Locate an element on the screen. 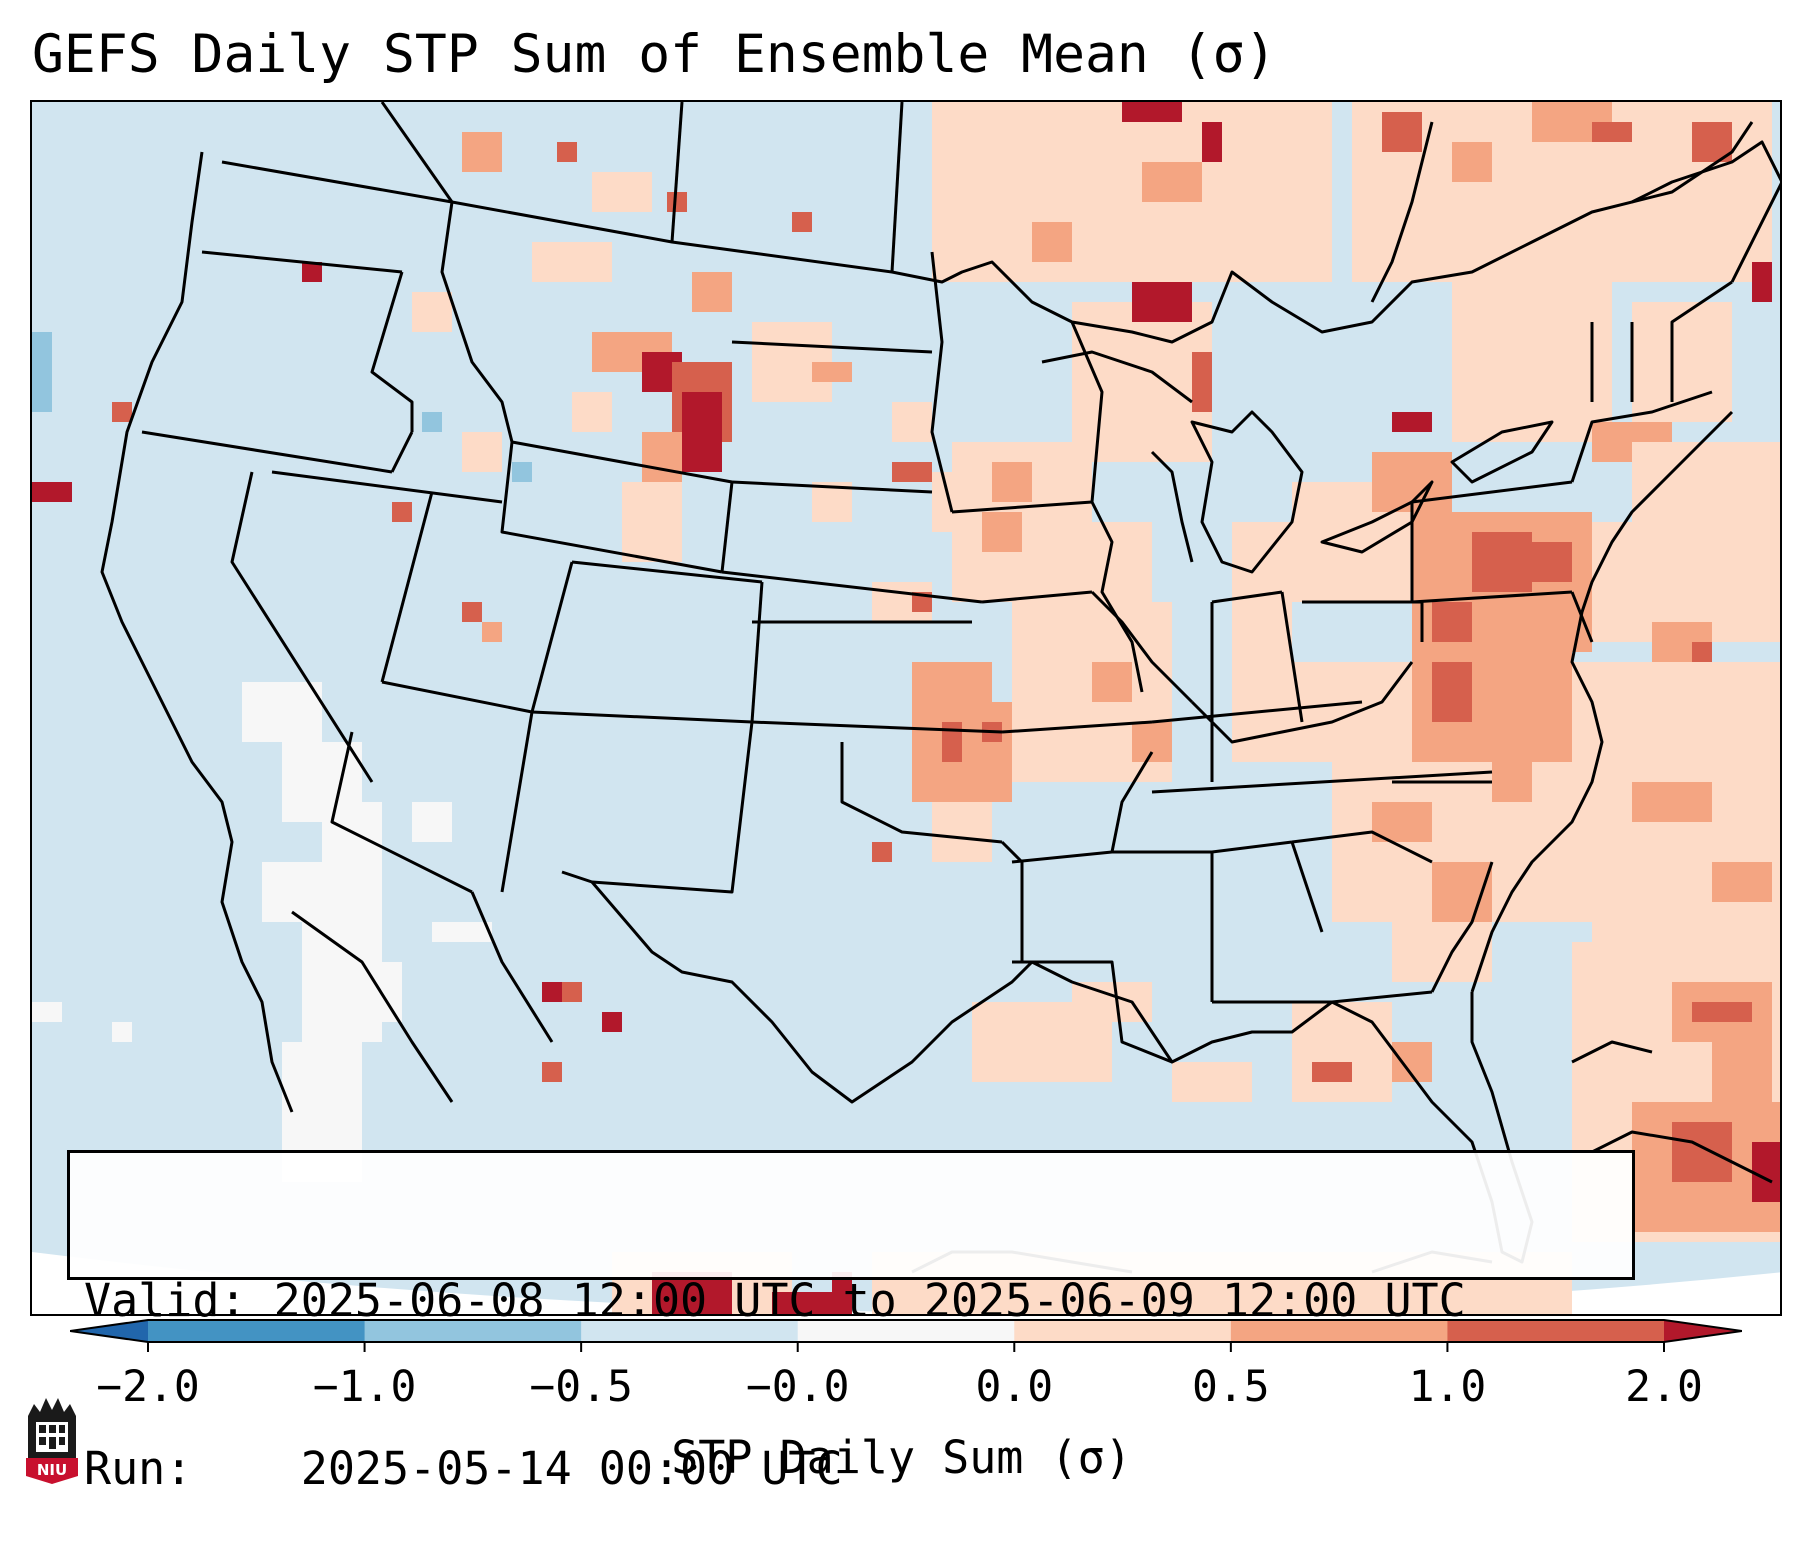 Image resolution: width=1803 pixels, height=1553 pixels. valid-label: Valid: is located at coordinates (165, 1300).